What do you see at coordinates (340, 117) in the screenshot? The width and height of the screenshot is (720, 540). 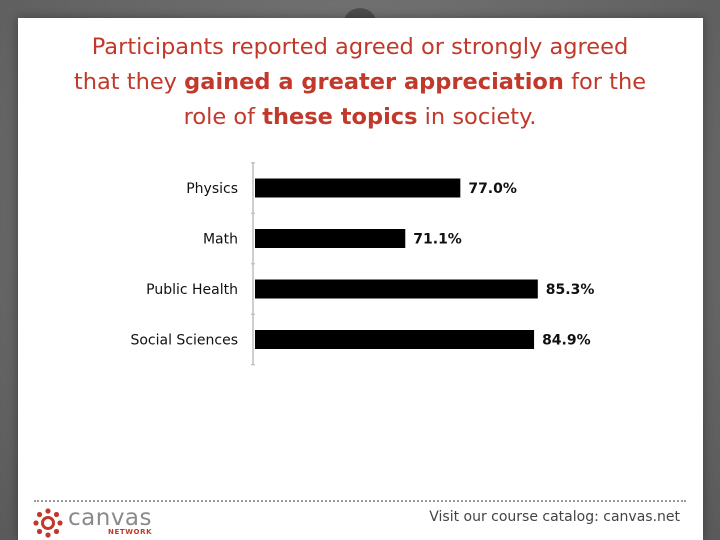 I see `title-line-3-bold: these topics` at bounding box center [340, 117].